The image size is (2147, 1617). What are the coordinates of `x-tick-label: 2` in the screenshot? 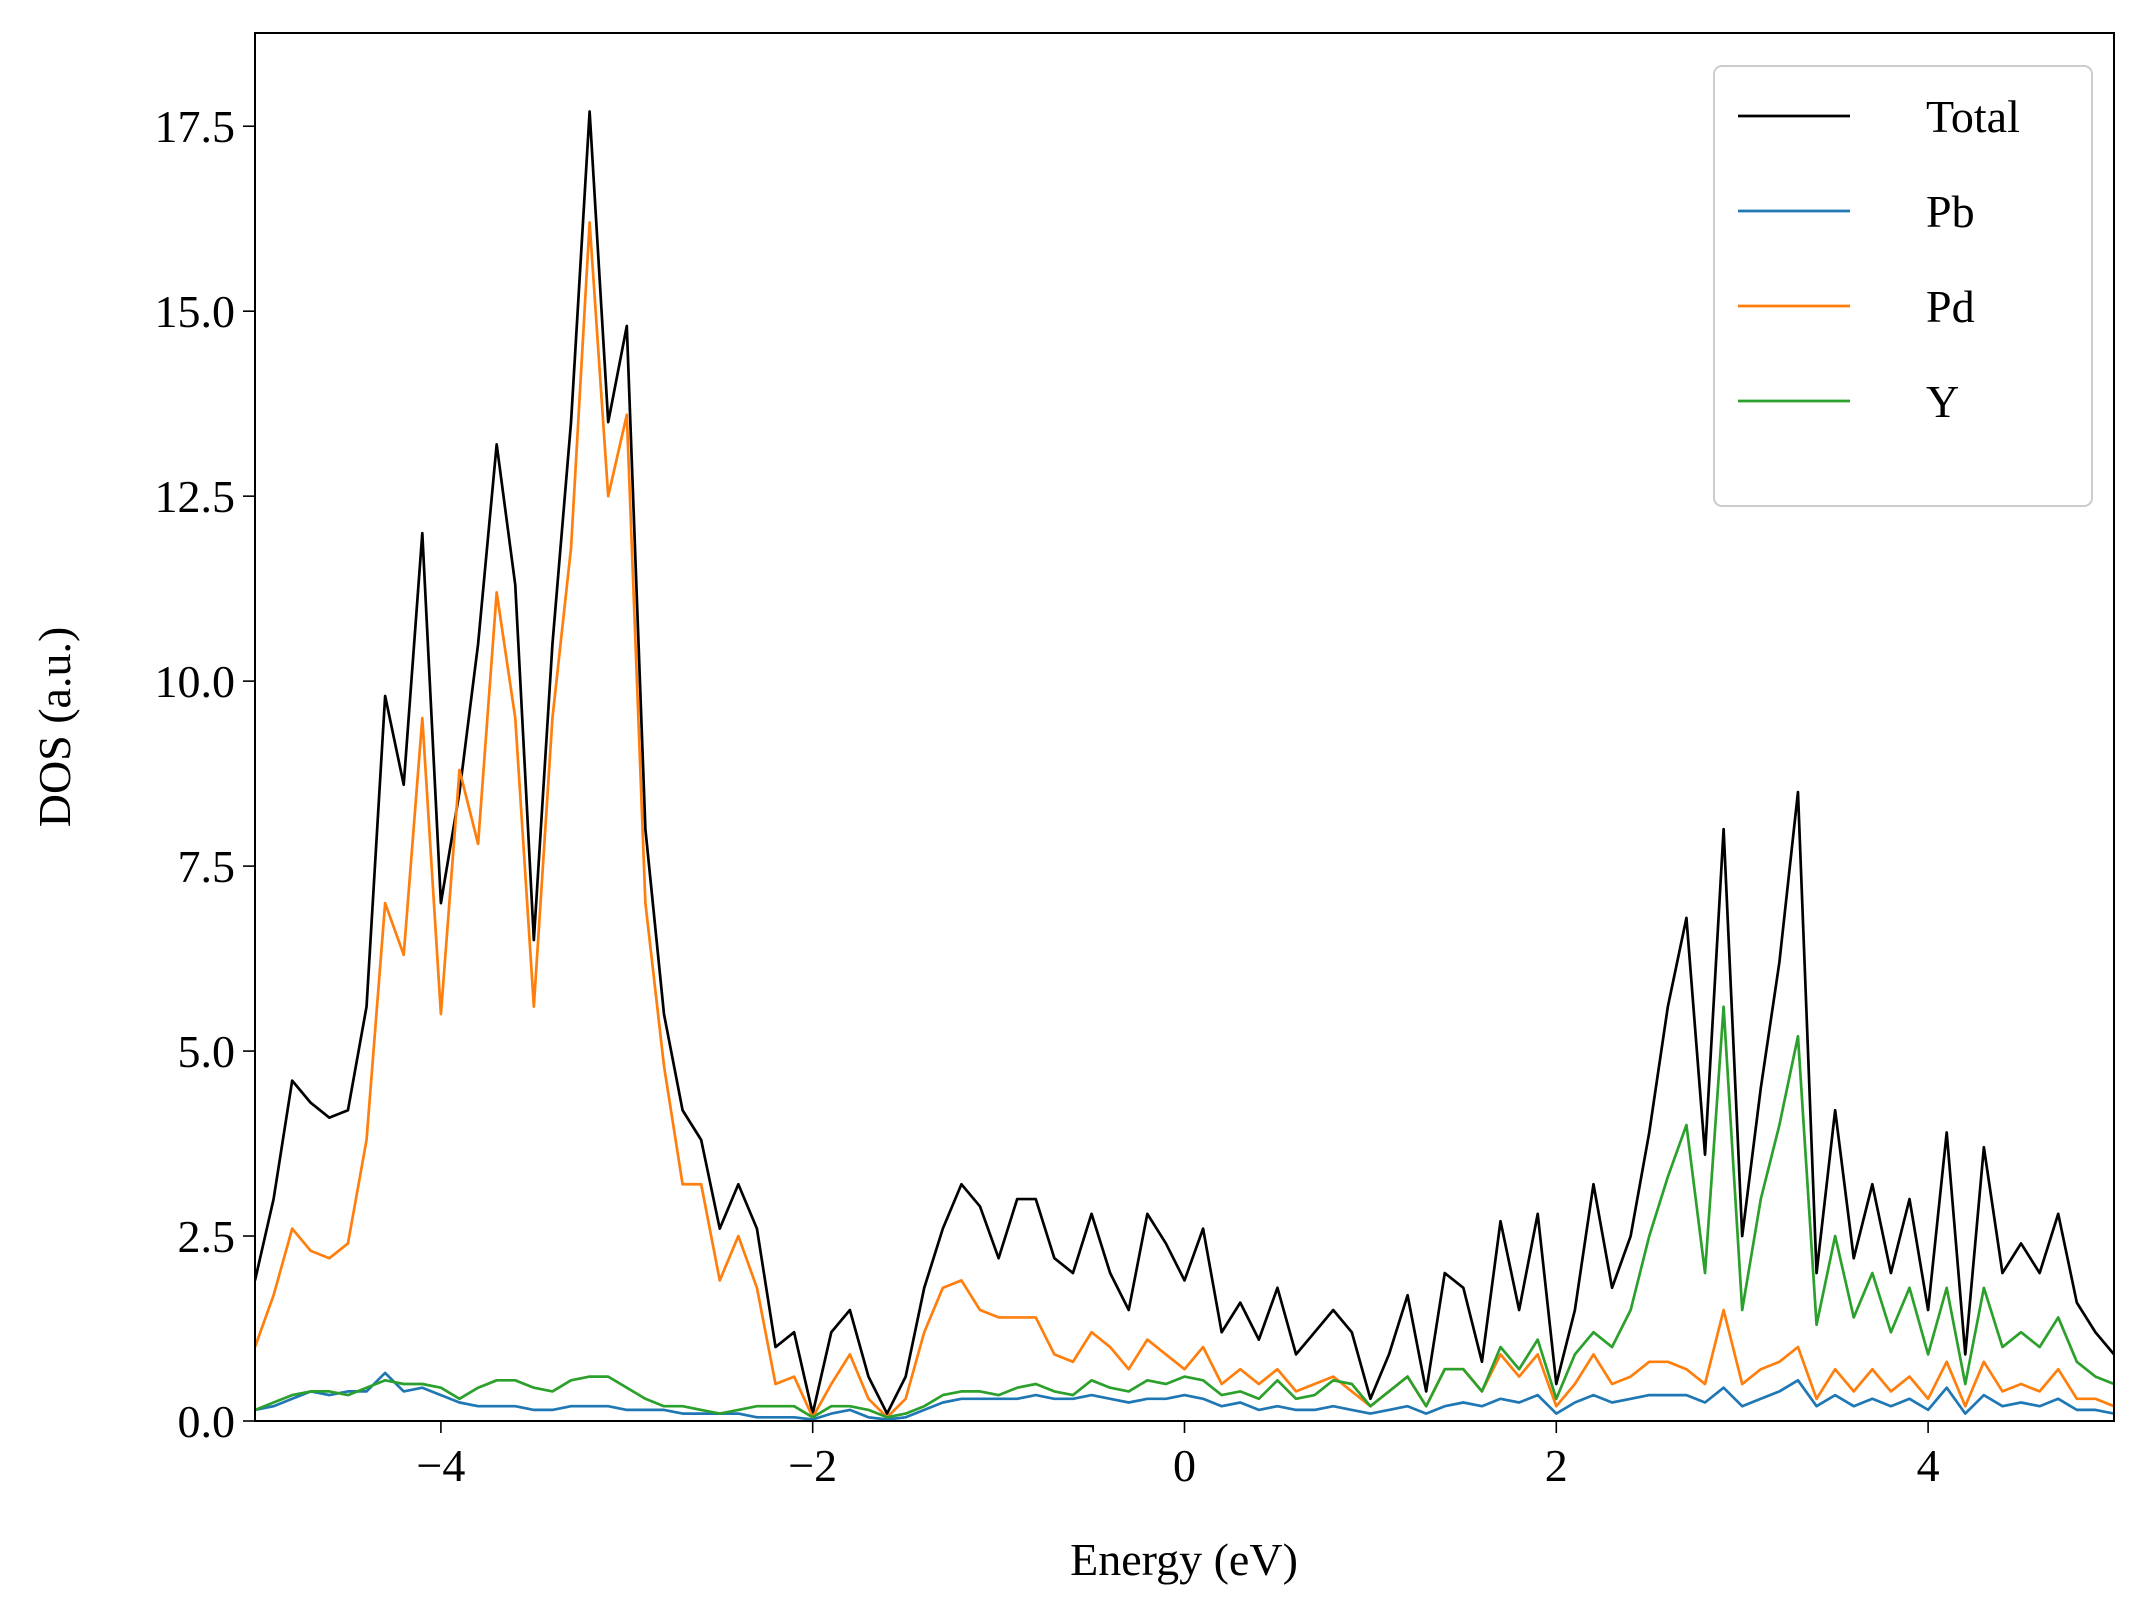 It's located at (1556, 1465).